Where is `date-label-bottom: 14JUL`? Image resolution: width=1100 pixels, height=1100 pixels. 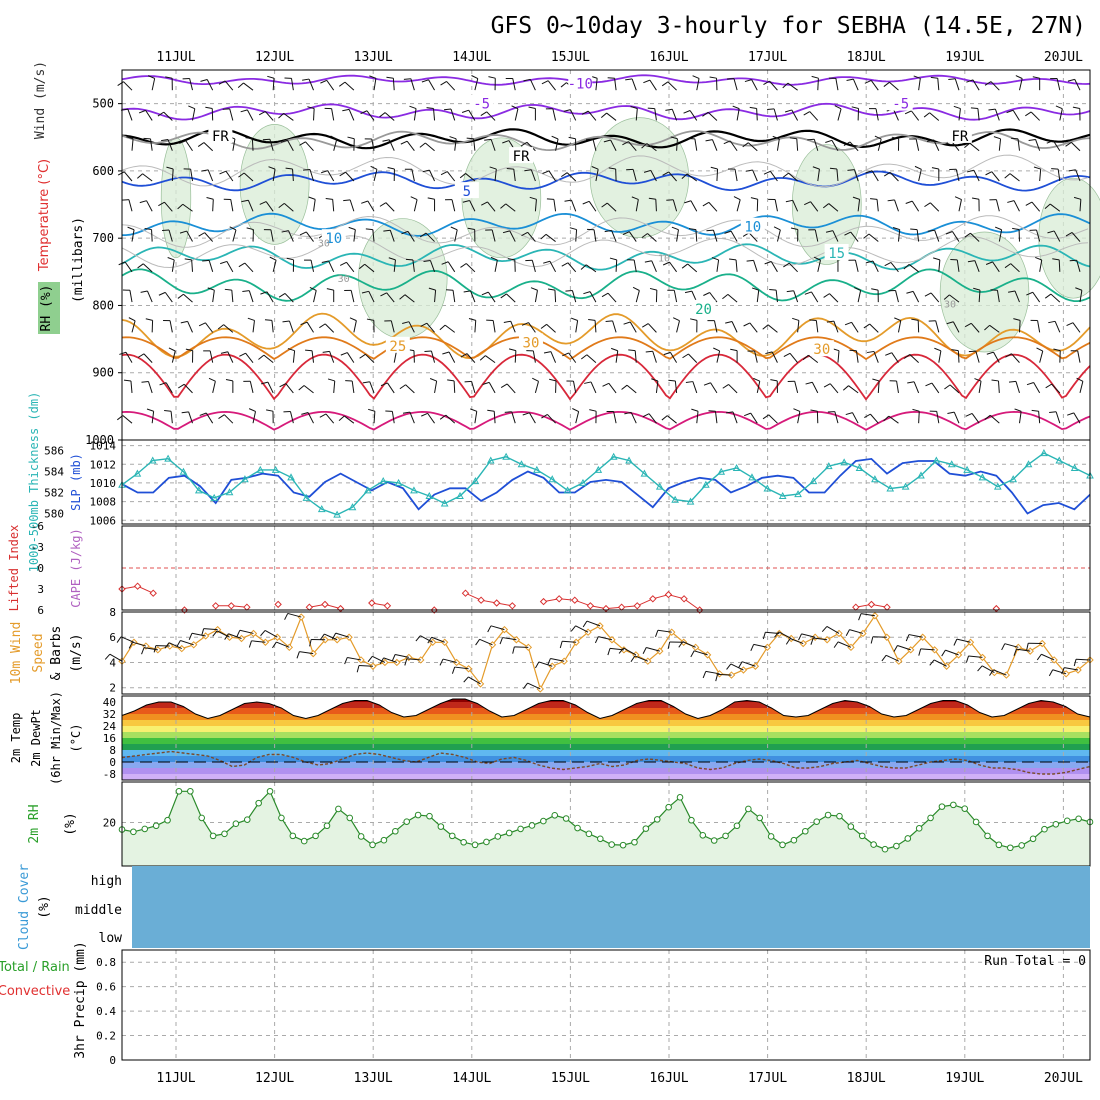
date-label-bottom: 14JUL is located at coordinates (471, 1078).